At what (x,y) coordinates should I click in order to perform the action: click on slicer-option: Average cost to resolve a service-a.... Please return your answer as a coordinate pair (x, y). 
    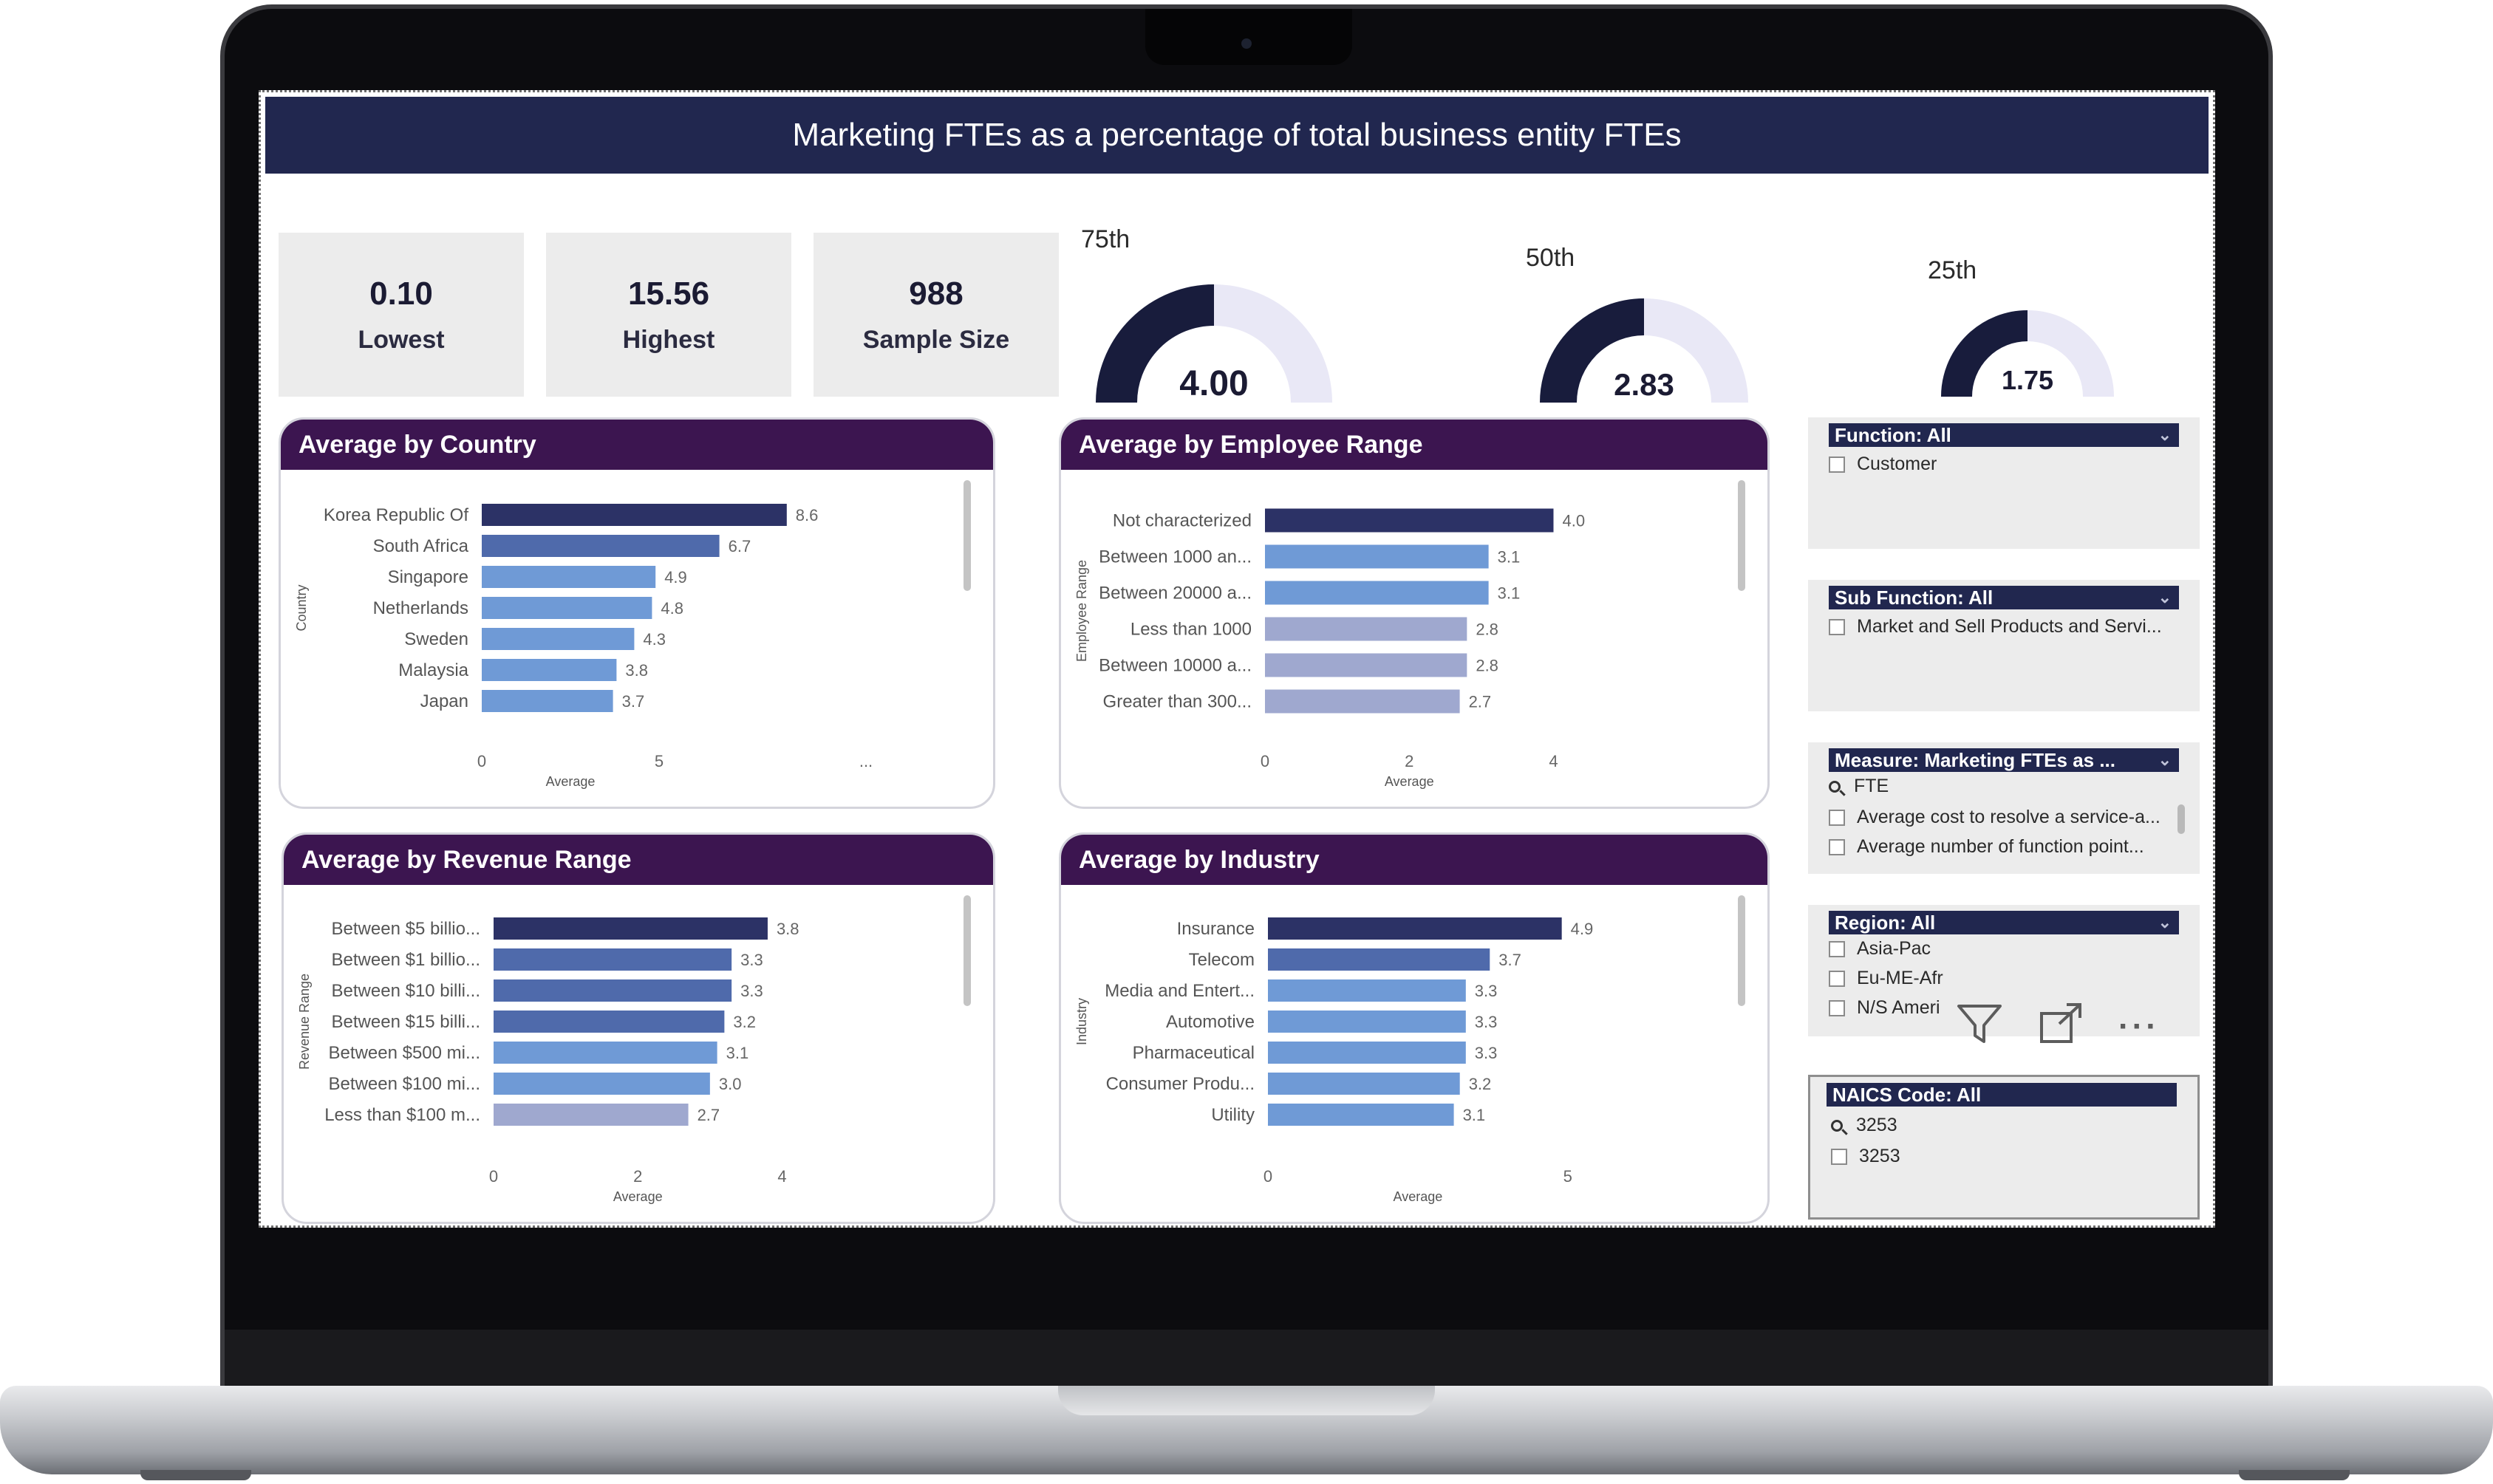
    Looking at the image, I should click on (1995, 817).